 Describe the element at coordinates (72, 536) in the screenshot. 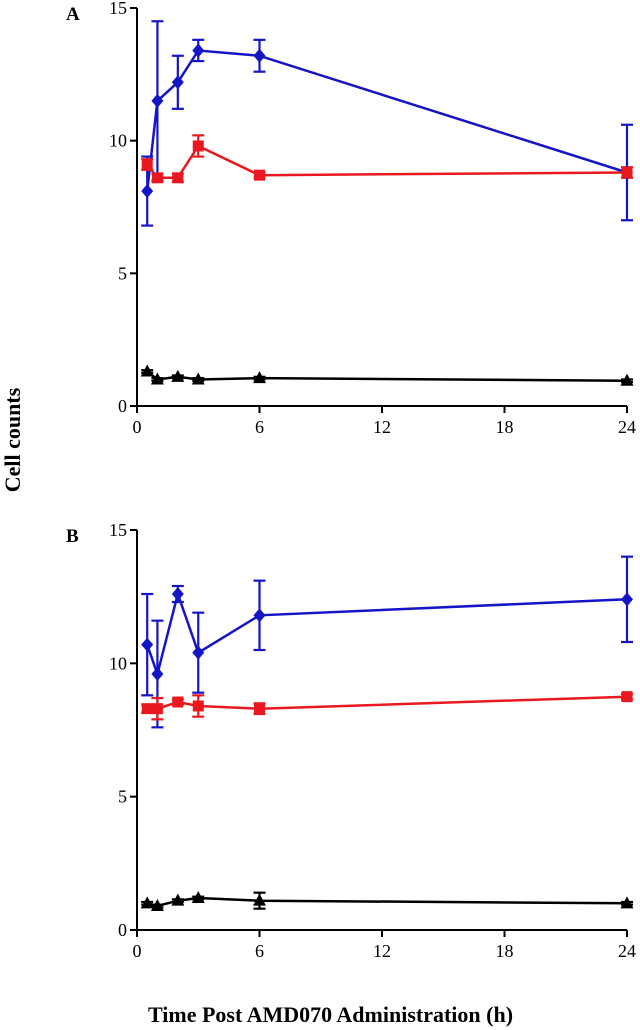

I see `panel-label: B` at that location.